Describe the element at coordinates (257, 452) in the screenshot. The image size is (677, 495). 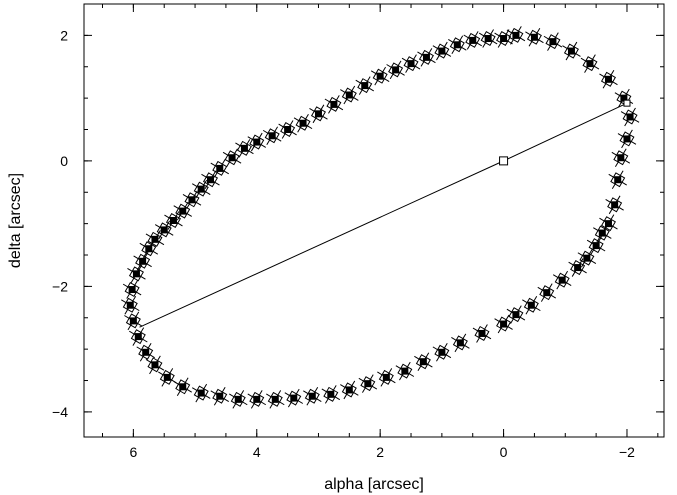
I see `x-tick-label: 4` at that location.